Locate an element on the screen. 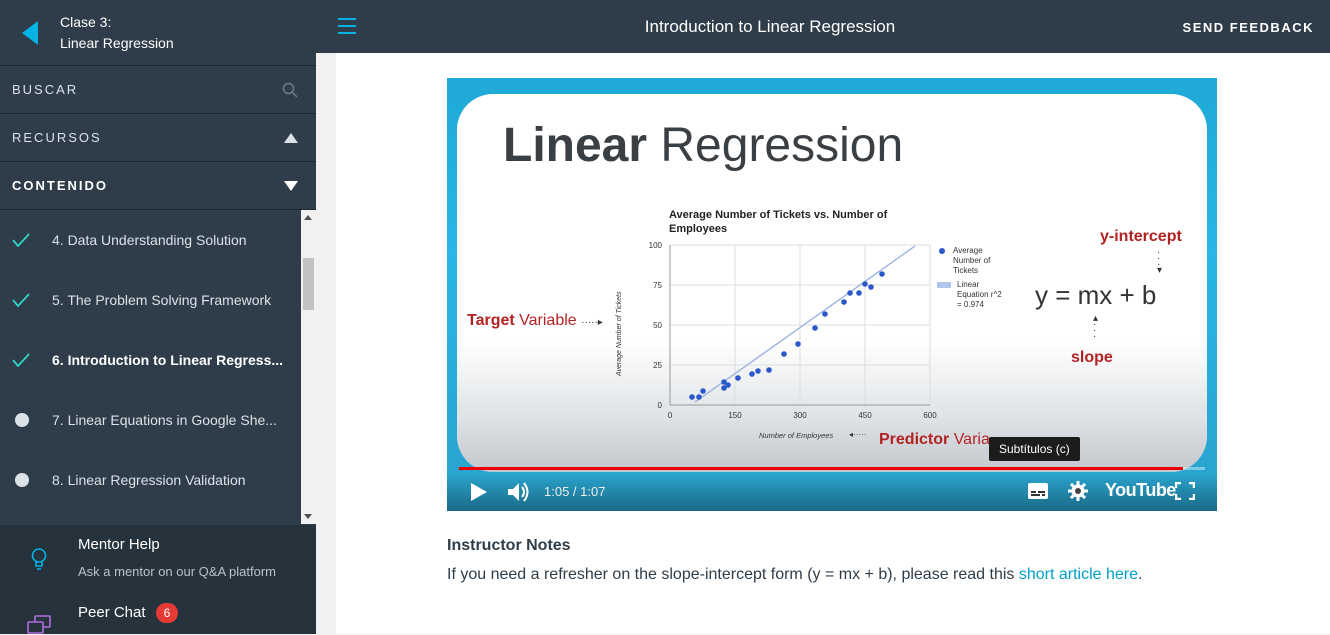  sidebar-header: Clase 3: Linear Regression is located at coordinates (158, 33).